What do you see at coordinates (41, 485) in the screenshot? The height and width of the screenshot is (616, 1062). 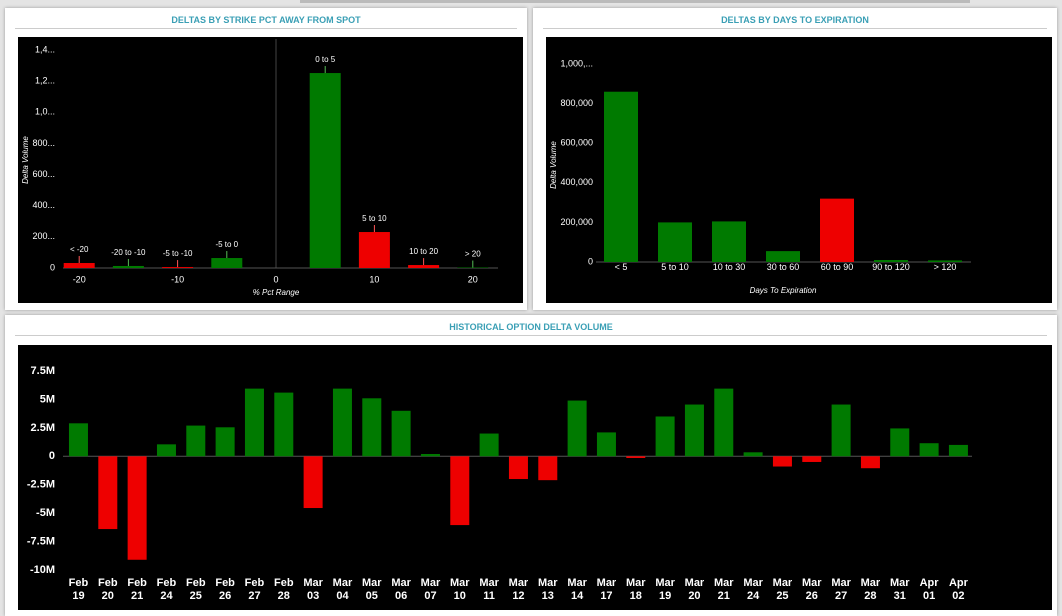 I see `y-tick-label: -2.5M` at bounding box center [41, 485].